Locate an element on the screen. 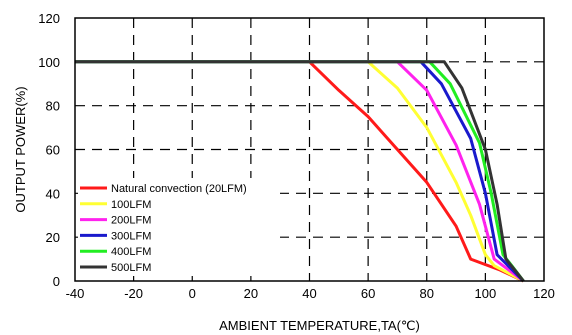 This screenshot has height=335, width=572. y-axis-ticks: 0 20 40 60 80 100 120 is located at coordinates (49, 150).